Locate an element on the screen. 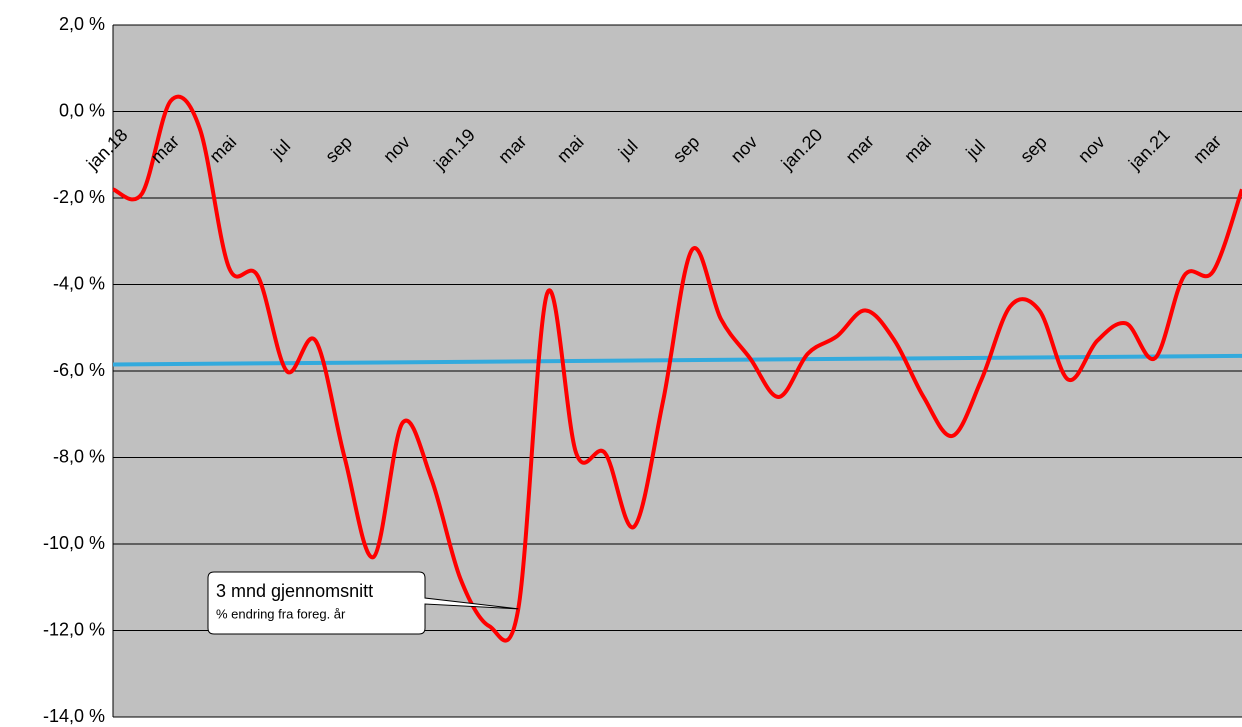 This screenshot has width=1242, height=727. y-tick-label: -8,0 % is located at coordinates (79, 456).